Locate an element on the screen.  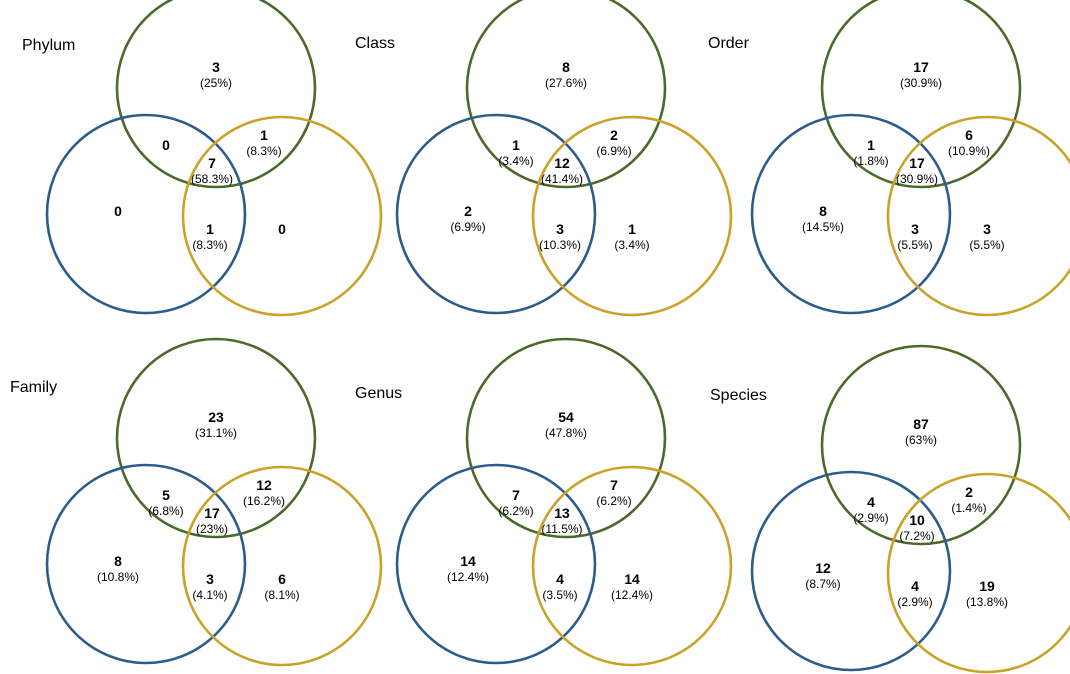
region-blue-green: 5(6.8%) is located at coordinates (165, 502).